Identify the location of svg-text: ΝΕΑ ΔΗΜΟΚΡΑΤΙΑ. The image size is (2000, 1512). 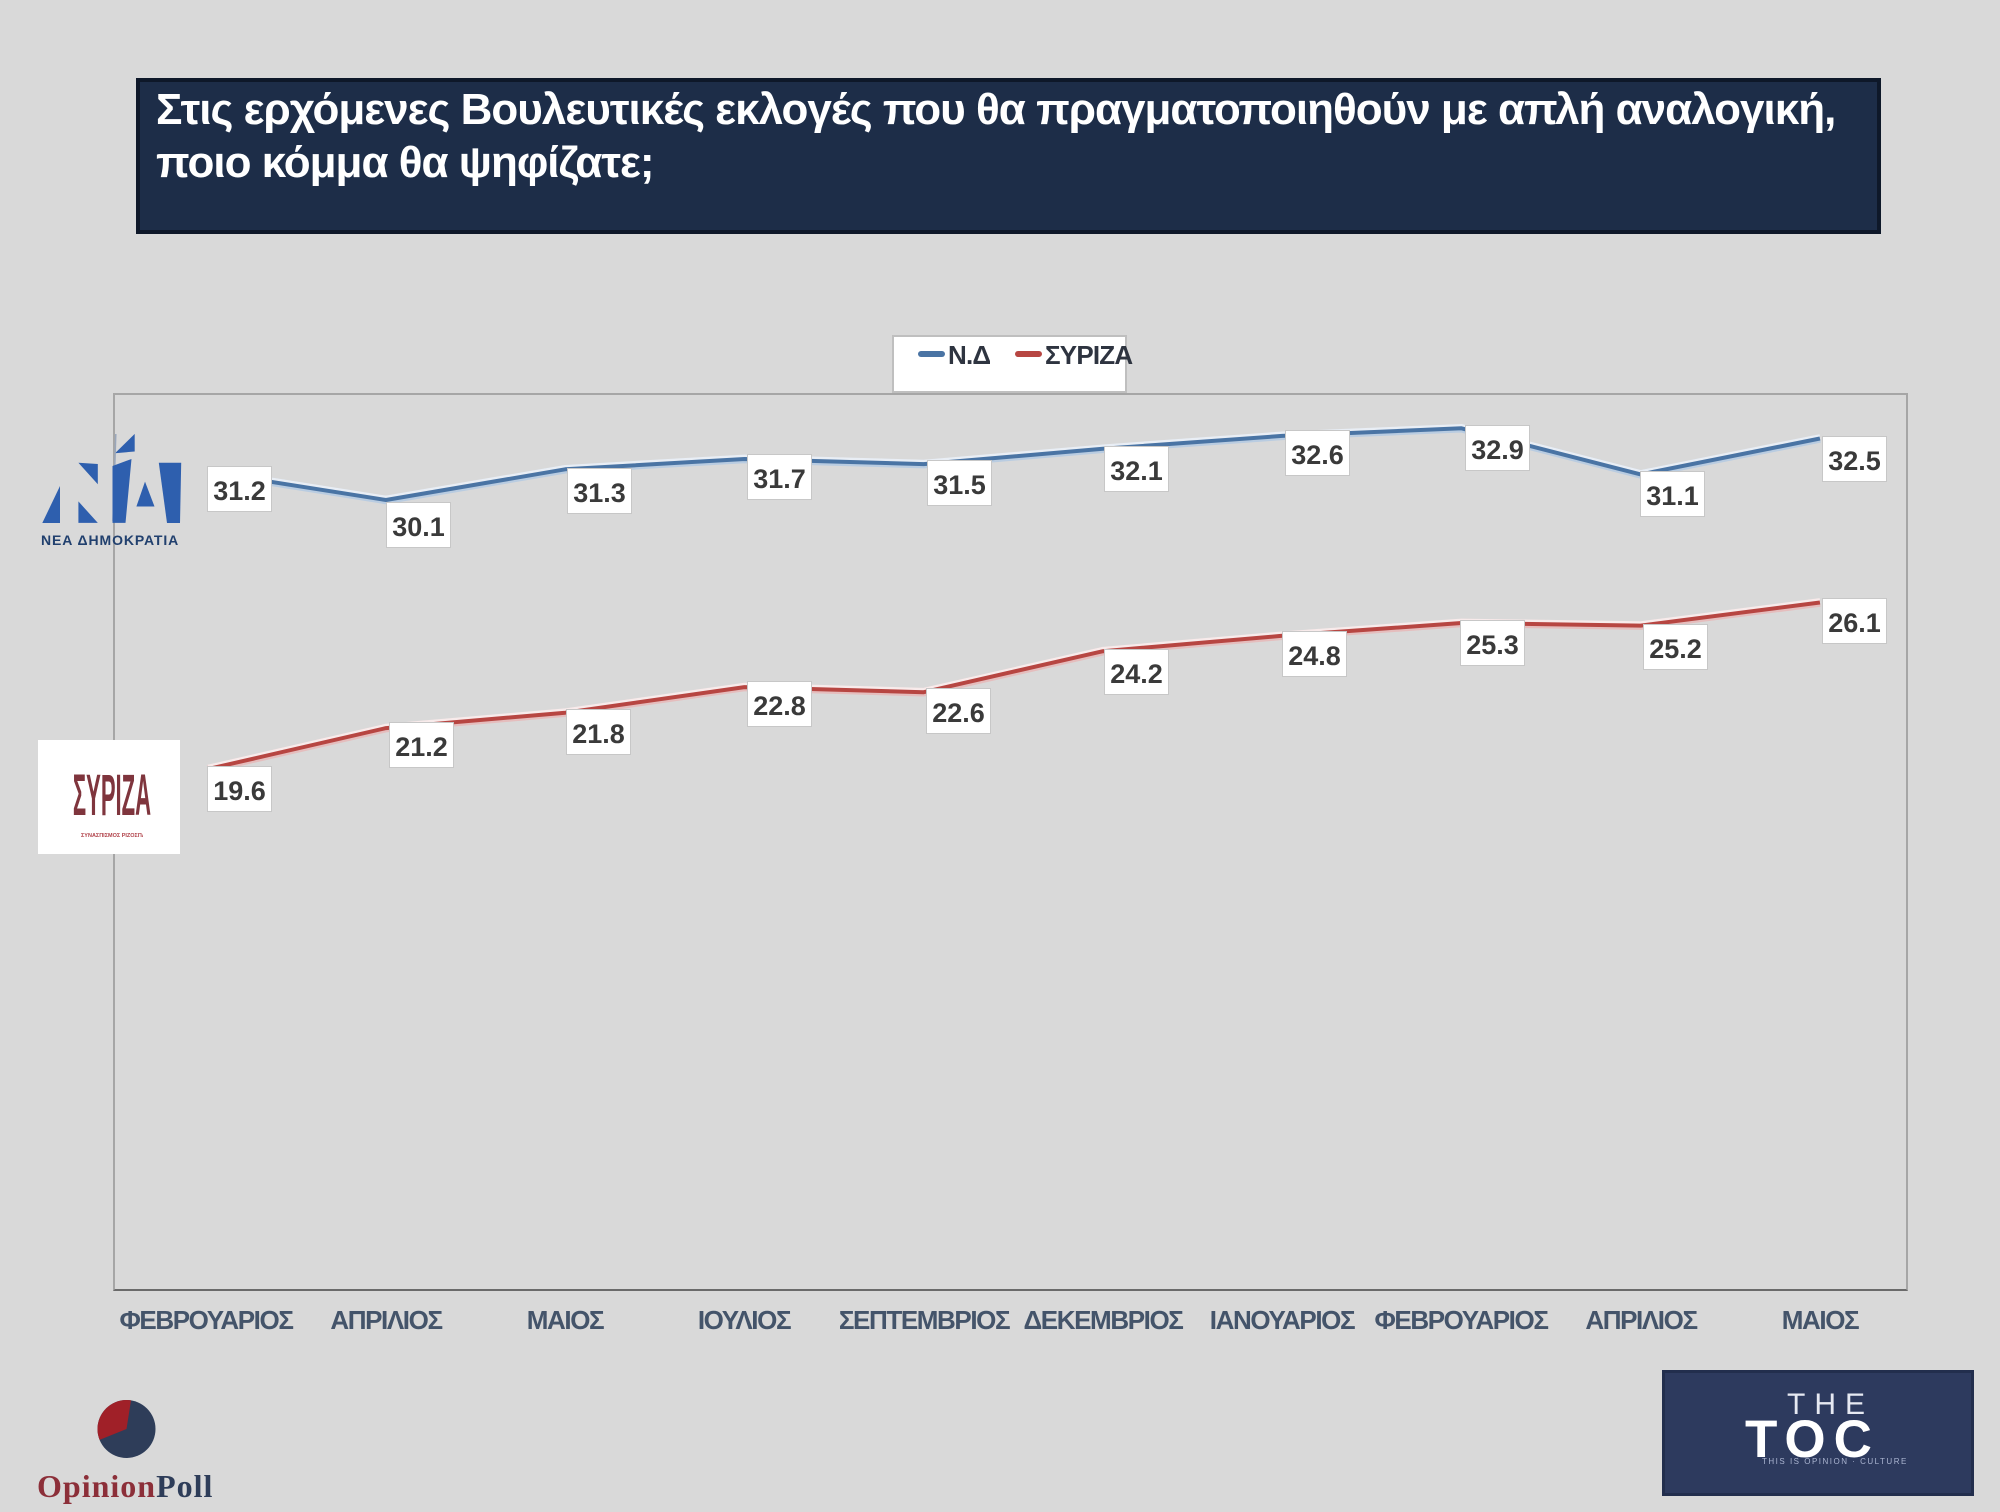
(110, 540).